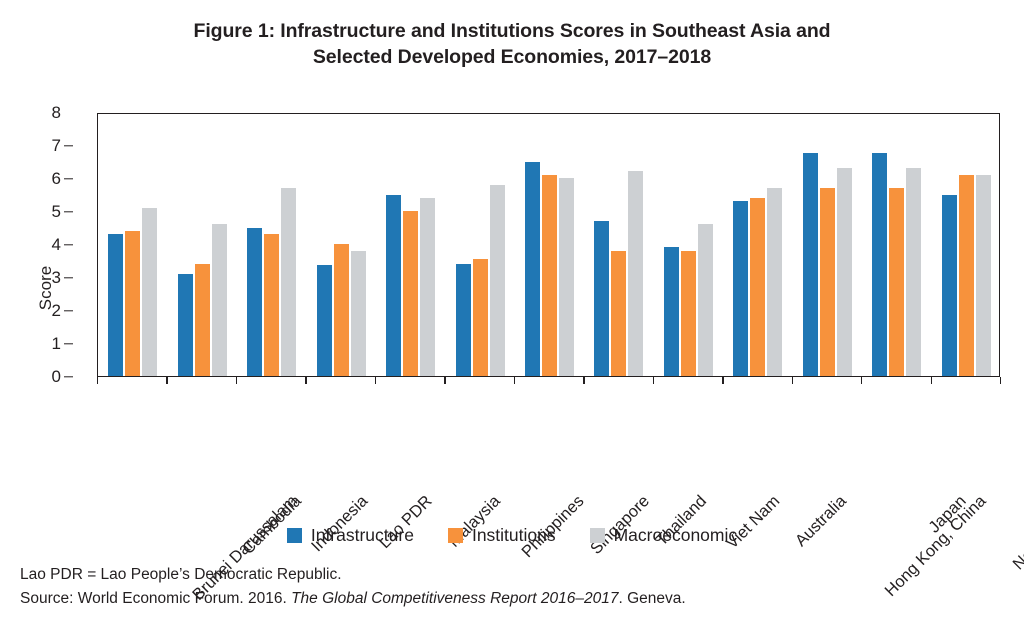 This screenshot has height=623, width=1024. Describe the element at coordinates (549, 381) in the screenshot. I see `x-axis-ticks` at that location.